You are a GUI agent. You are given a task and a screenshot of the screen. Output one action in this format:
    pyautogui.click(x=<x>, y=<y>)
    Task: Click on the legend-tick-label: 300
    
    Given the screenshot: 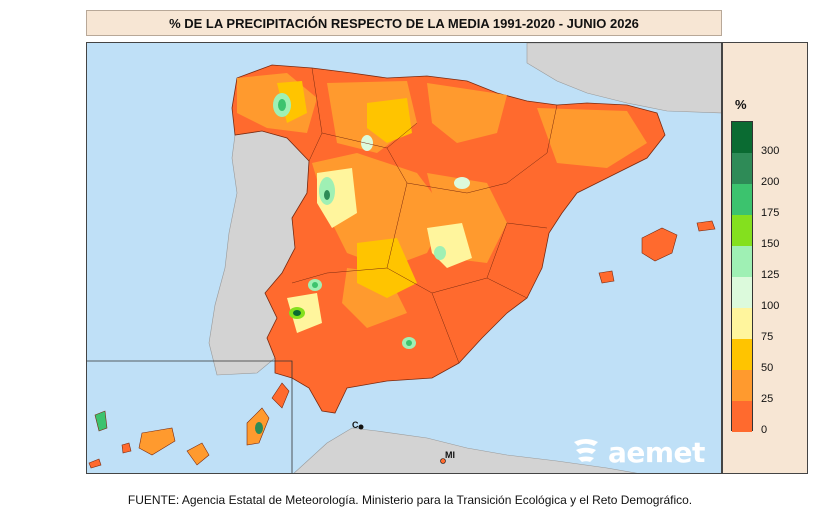 What is the action you would take?
    pyautogui.click(x=770, y=151)
    